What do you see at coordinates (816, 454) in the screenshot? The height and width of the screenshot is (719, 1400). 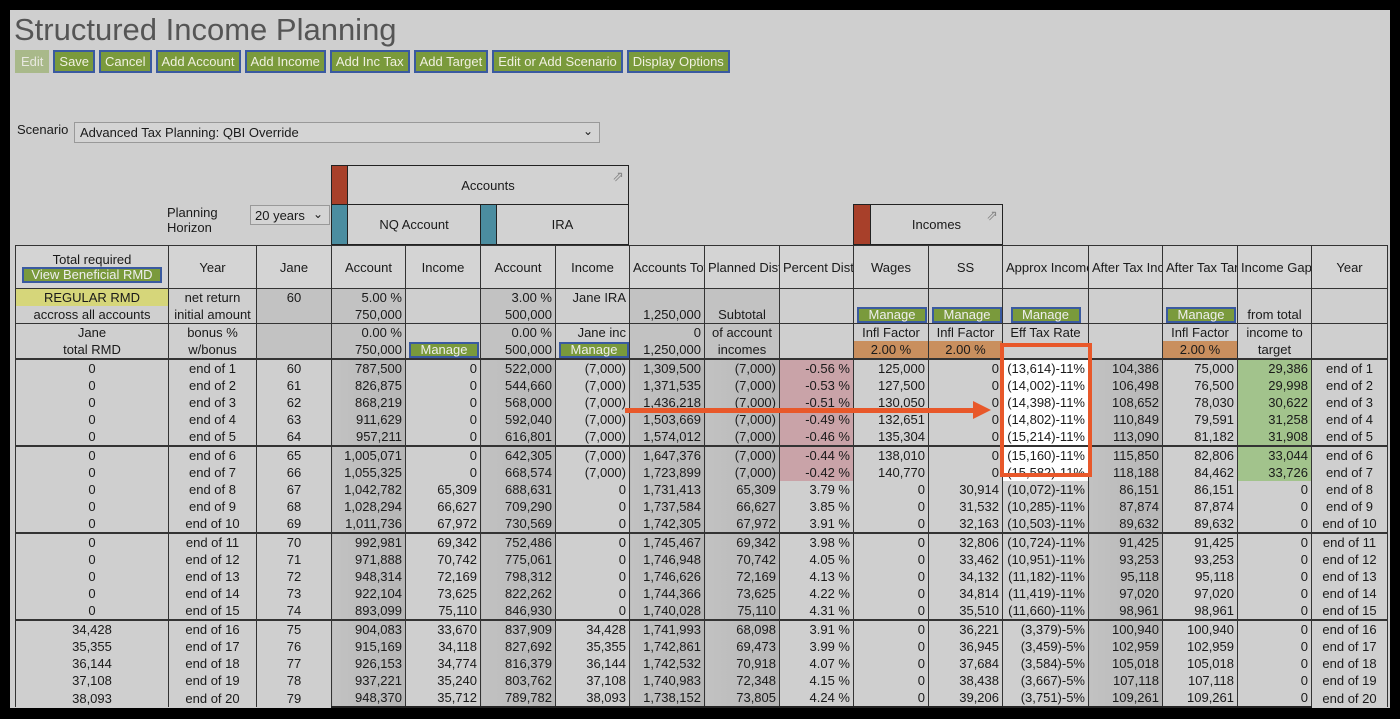 I see `table-cell: -0.44 %` at bounding box center [816, 454].